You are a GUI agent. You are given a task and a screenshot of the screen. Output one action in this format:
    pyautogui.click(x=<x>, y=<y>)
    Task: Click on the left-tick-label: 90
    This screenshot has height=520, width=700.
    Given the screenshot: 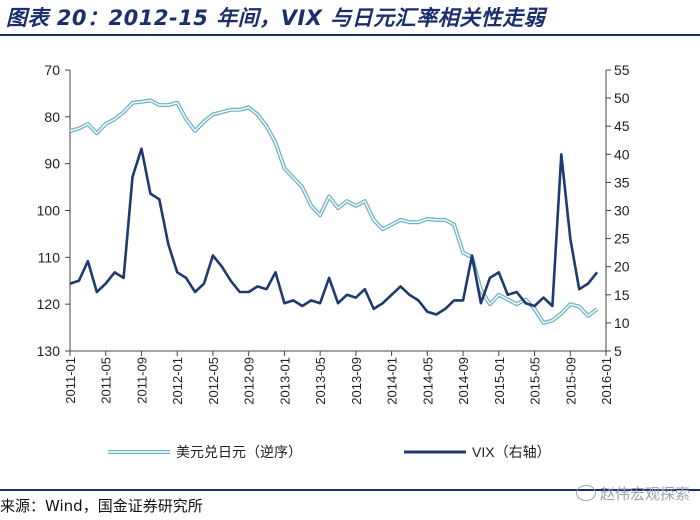 What is the action you would take?
    pyautogui.click(x=52, y=164)
    